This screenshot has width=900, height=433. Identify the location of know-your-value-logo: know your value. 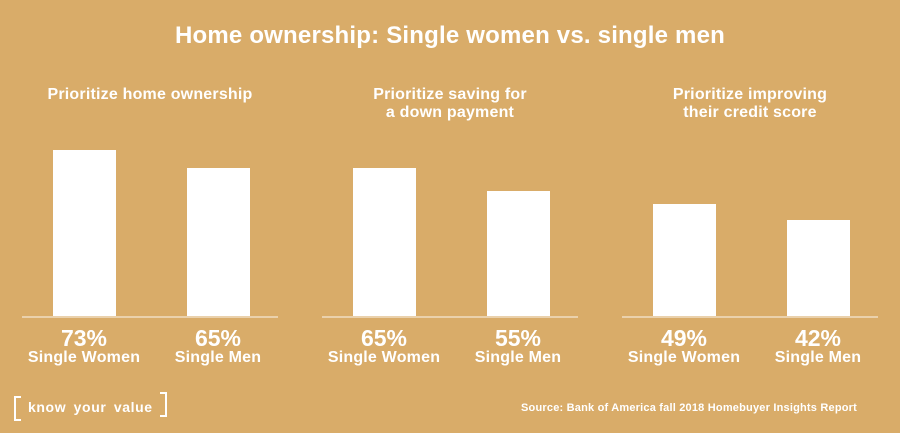
(90, 405).